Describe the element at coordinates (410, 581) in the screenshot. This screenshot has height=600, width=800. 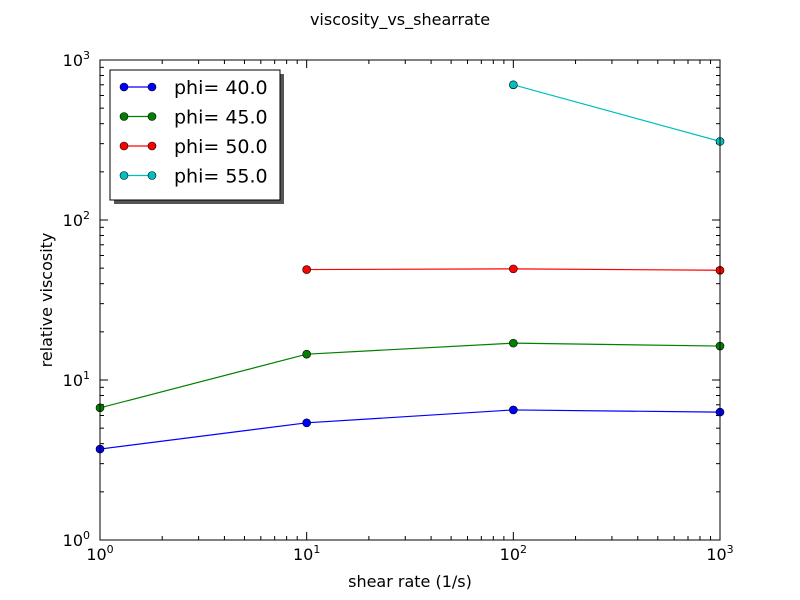
I see `x-axis-label: shear rate (1/s)` at that location.